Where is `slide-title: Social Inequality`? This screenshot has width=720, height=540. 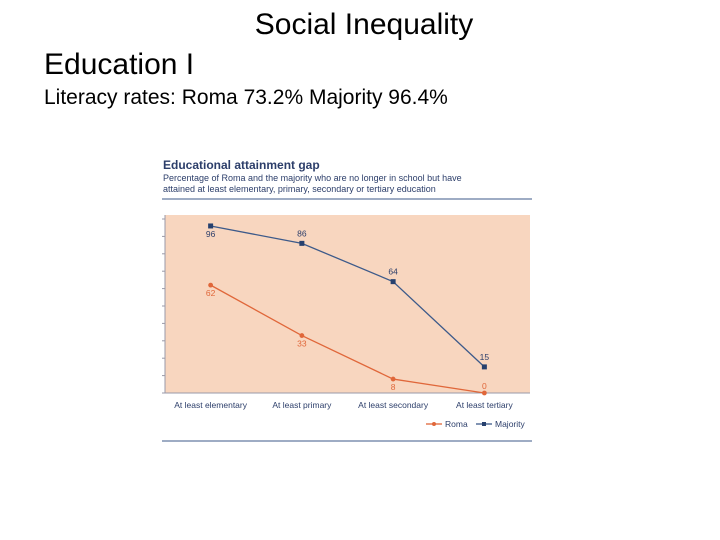
slide-title: Social Inequality is located at coordinates (364, 24).